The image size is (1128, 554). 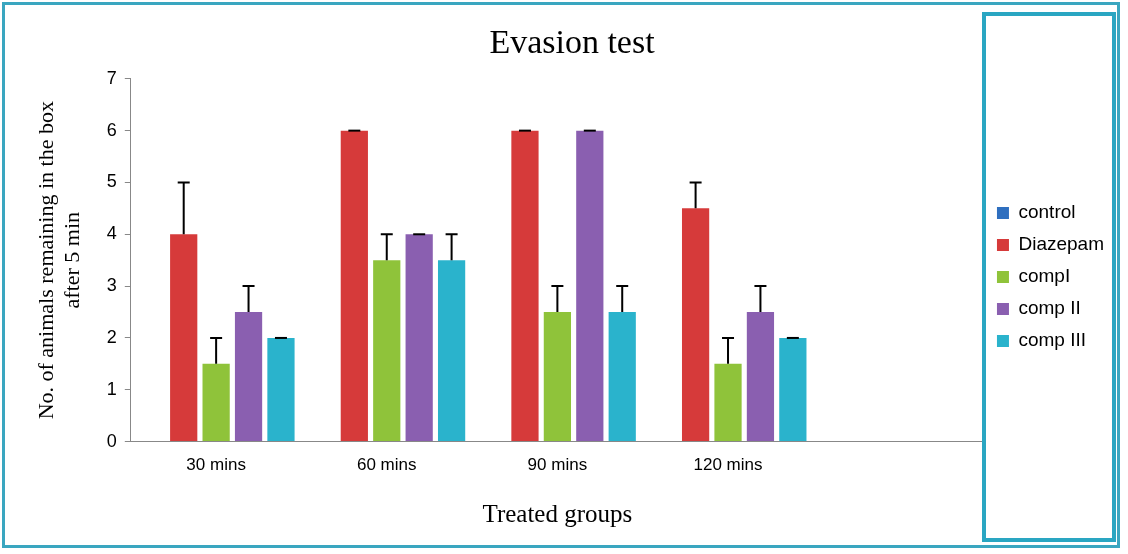 What do you see at coordinates (1044, 276) in the screenshot?
I see `legend-label: compI` at bounding box center [1044, 276].